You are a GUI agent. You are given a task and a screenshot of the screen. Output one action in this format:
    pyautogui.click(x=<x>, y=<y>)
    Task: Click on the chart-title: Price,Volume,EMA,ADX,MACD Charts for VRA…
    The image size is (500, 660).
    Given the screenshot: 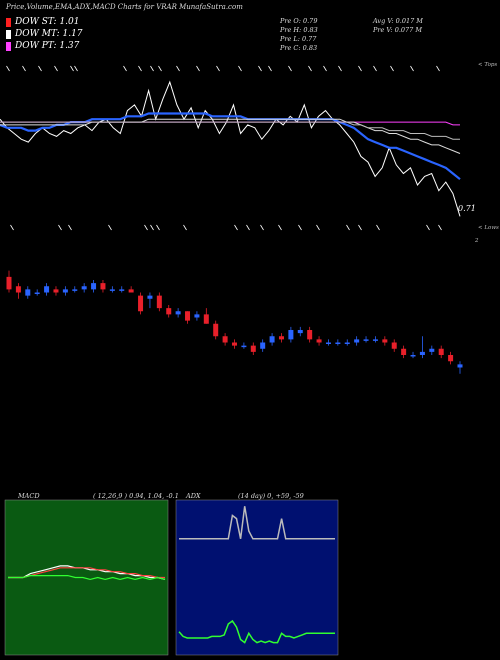 What is the action you would take?
    pyautogui.click(x=124, y=7)
    